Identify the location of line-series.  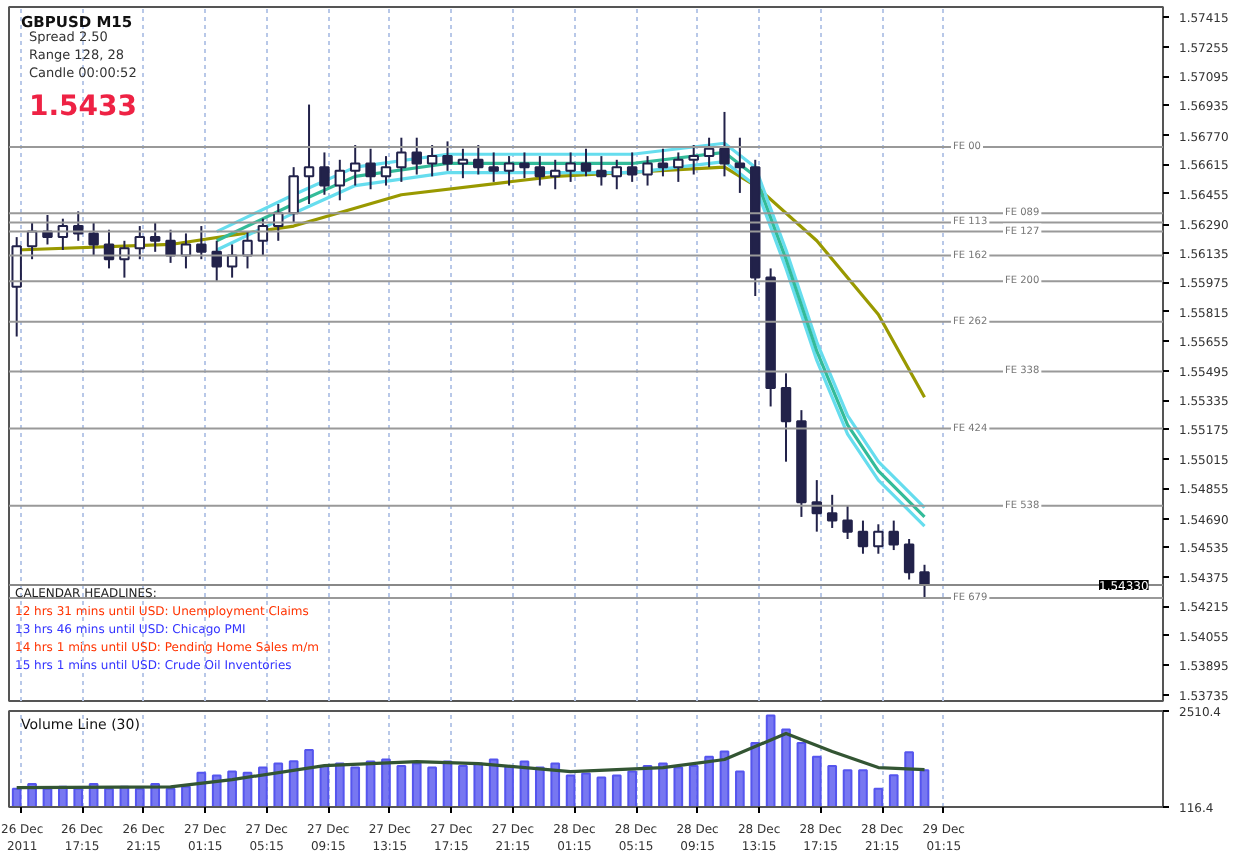
(471, 760).